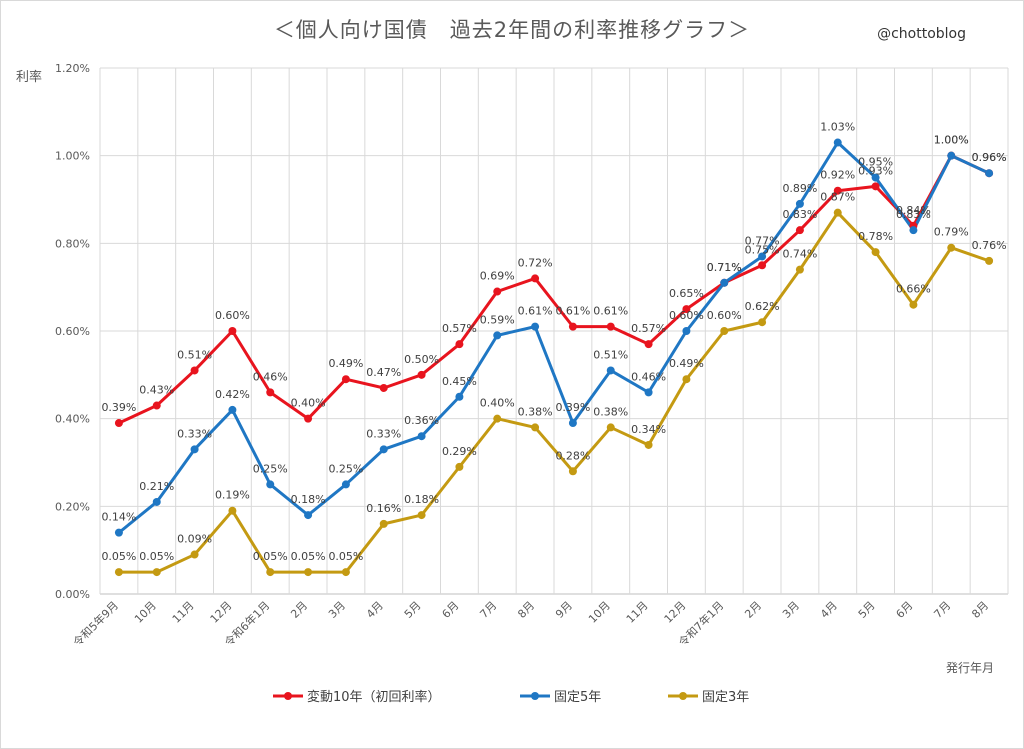  What do you see at coordinates (156, 390) in the screenshot?
I see `data-label: 0.43%` at bounding box center [156, 390].